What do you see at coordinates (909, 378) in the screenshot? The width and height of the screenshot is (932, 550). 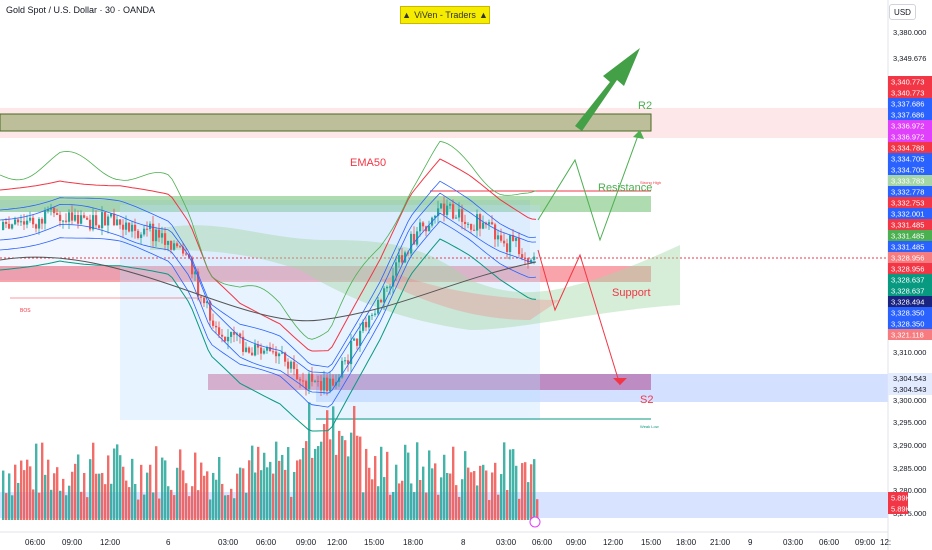 I see `s2-price-label: 3,304.543` at bounding box center [909, 378].